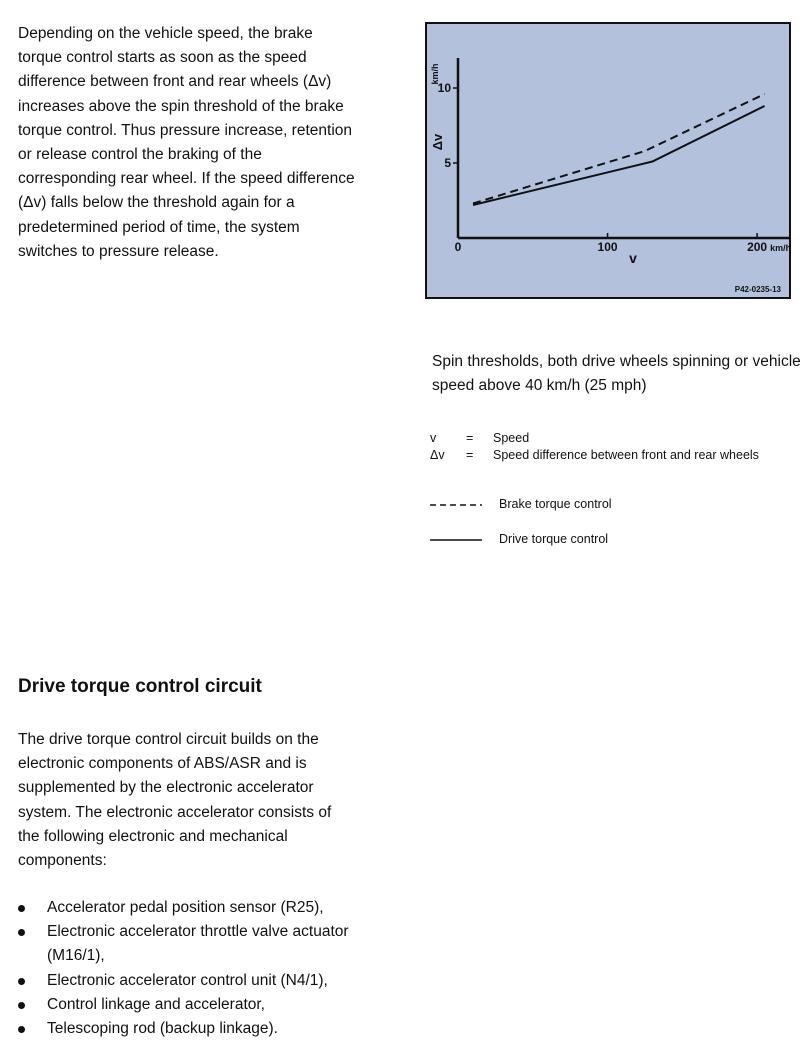 The width and height of the screenshot is (812, 1053). What do you see at coordinates (156, 1004) in the screenshot?
I see `component-list-item-text: Control linkage and accelerator,` at bounding box center [156, 1004].